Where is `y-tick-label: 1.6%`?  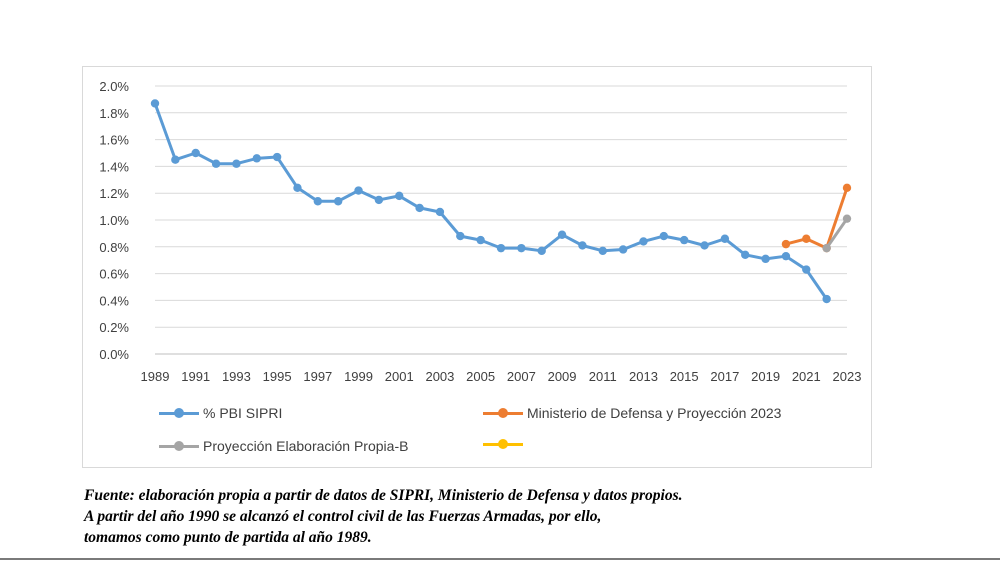 y-tick-label: 1.6% is located at coordinates (114, 140).